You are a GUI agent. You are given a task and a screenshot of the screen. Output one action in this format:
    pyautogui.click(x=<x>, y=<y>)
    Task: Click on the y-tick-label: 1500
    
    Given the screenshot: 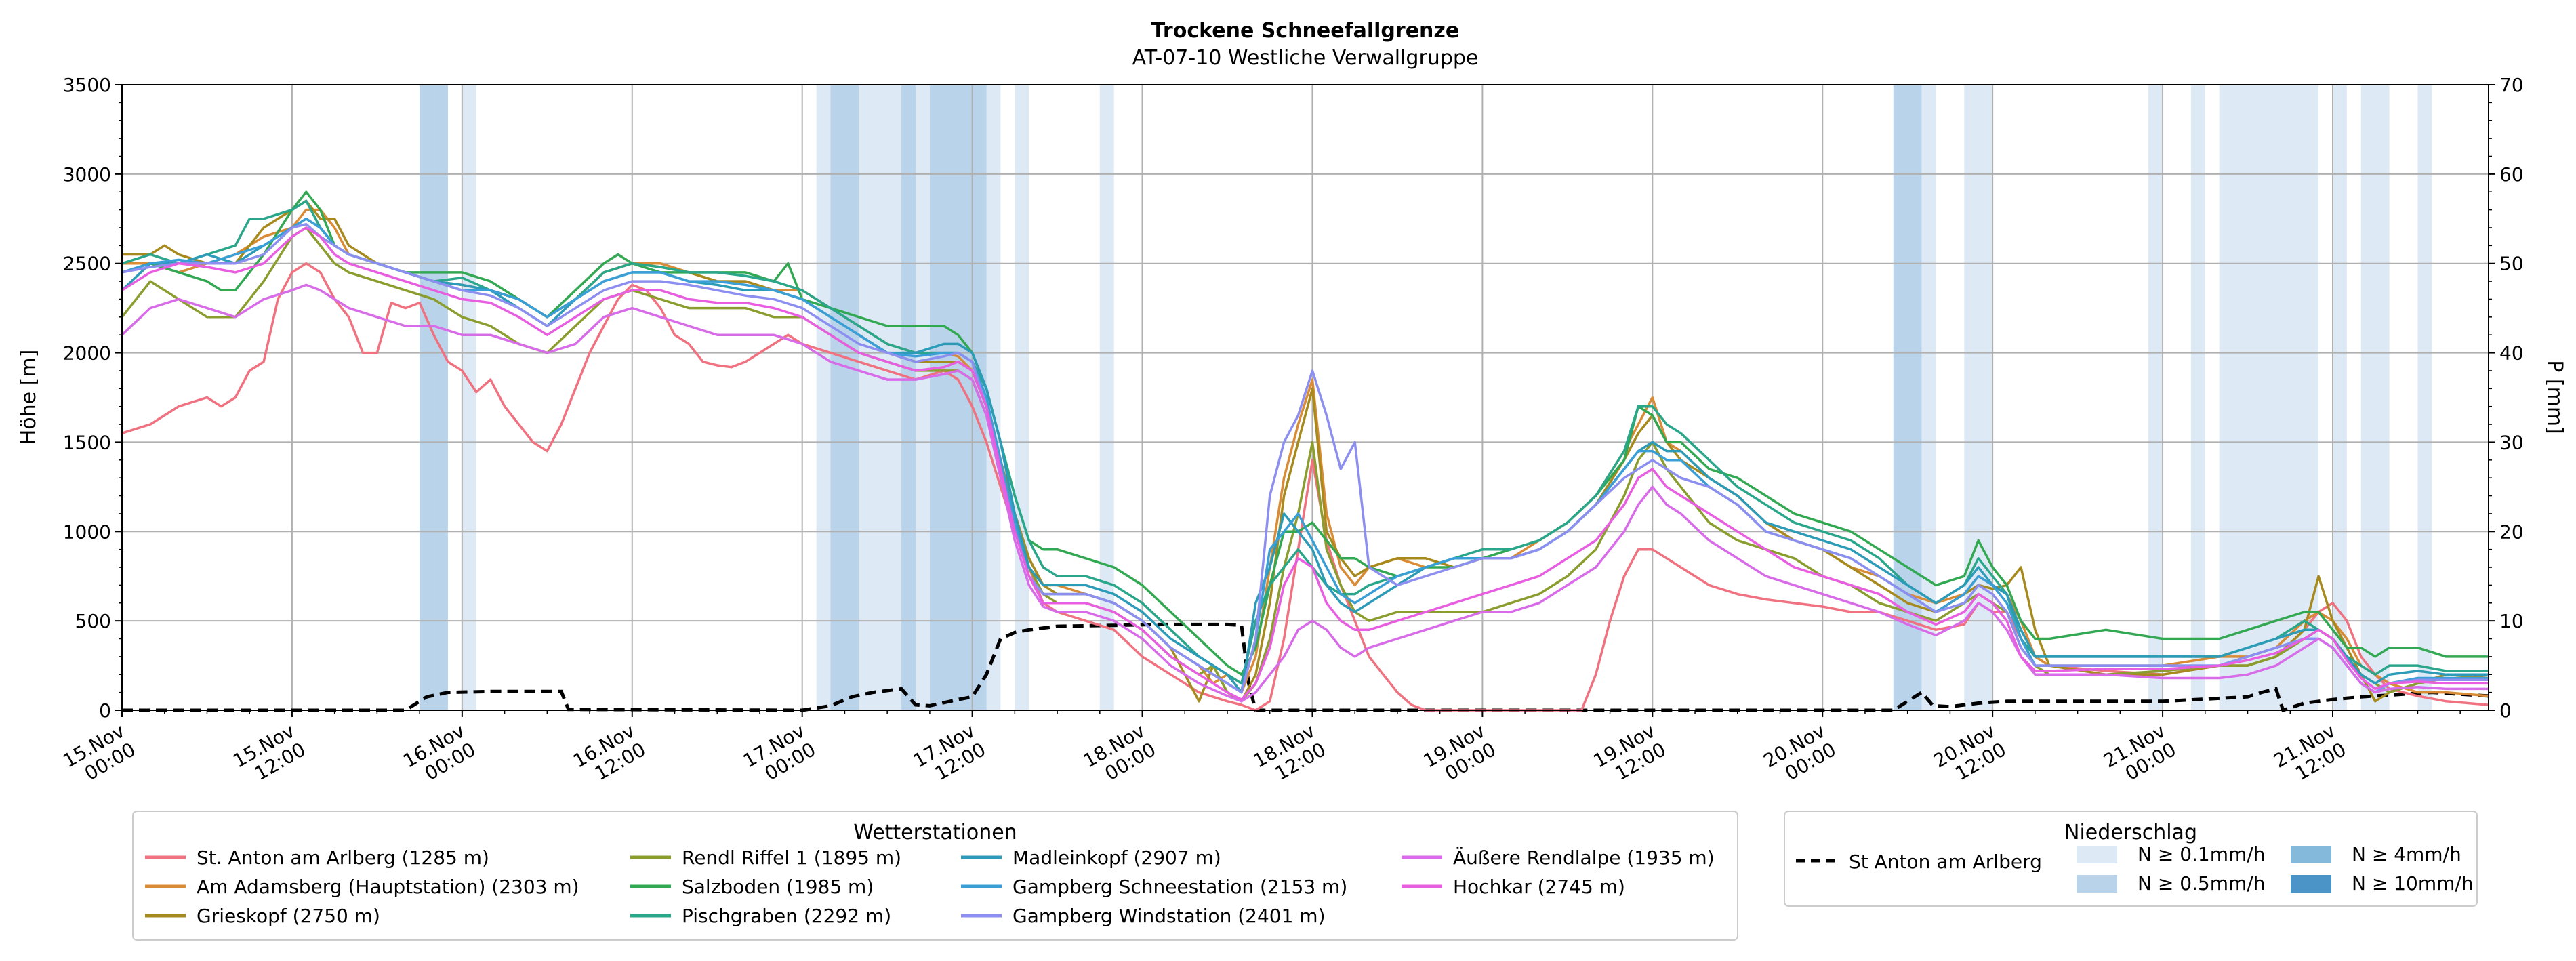 What is the action you would take?
    pyautogui.click(x=87, y=442)
    